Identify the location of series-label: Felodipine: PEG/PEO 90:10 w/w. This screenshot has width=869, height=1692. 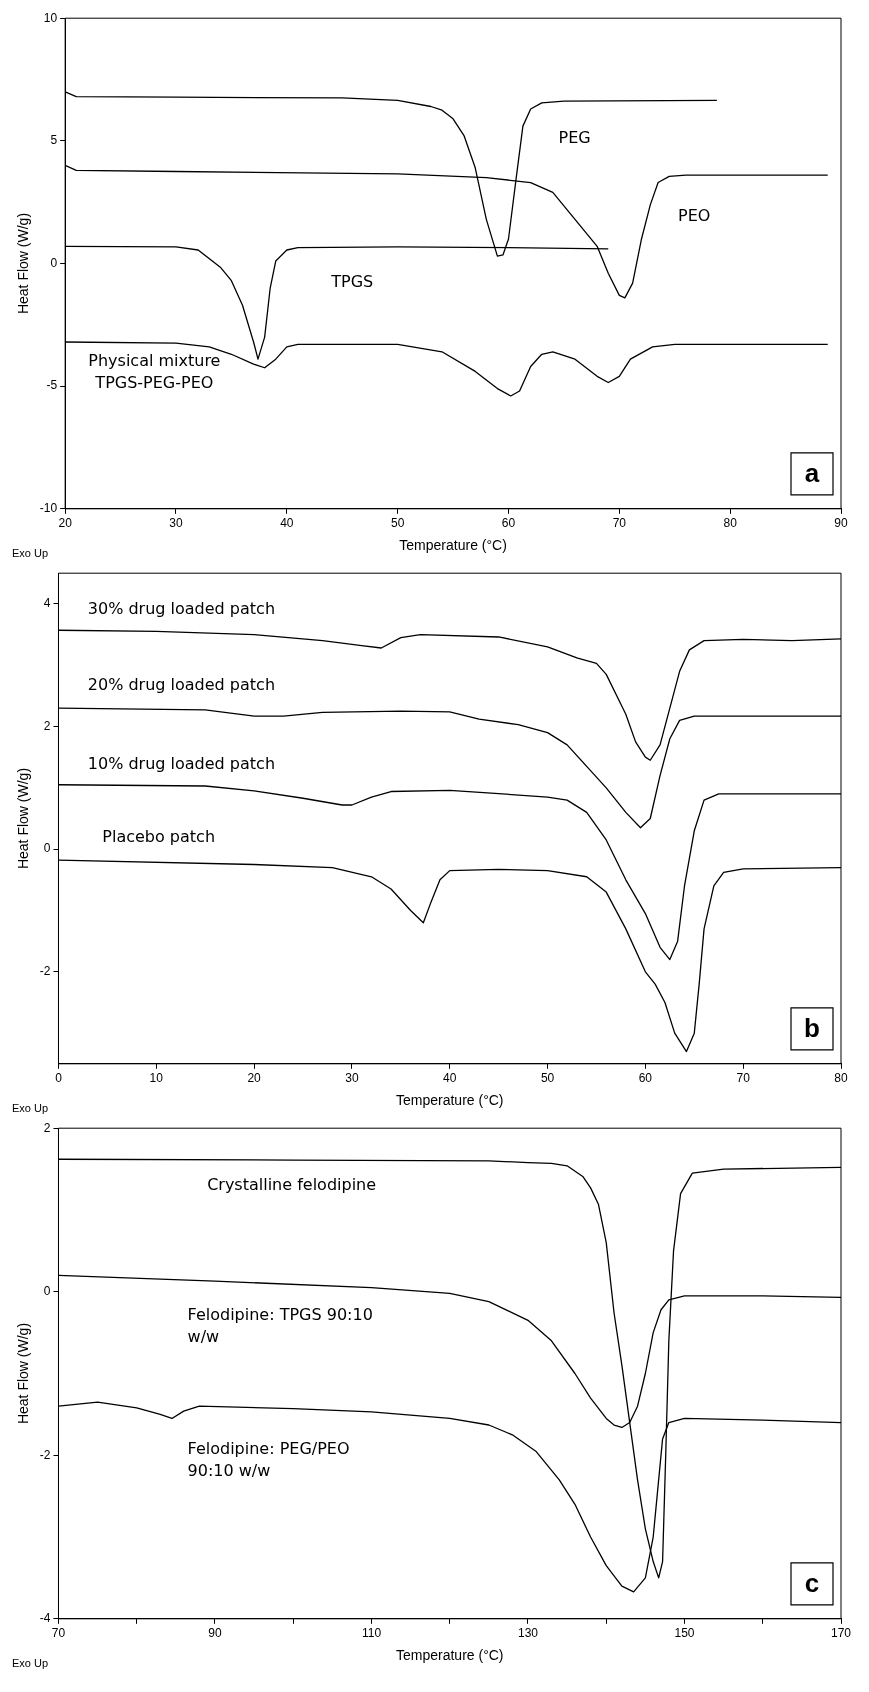
(268, 1459).